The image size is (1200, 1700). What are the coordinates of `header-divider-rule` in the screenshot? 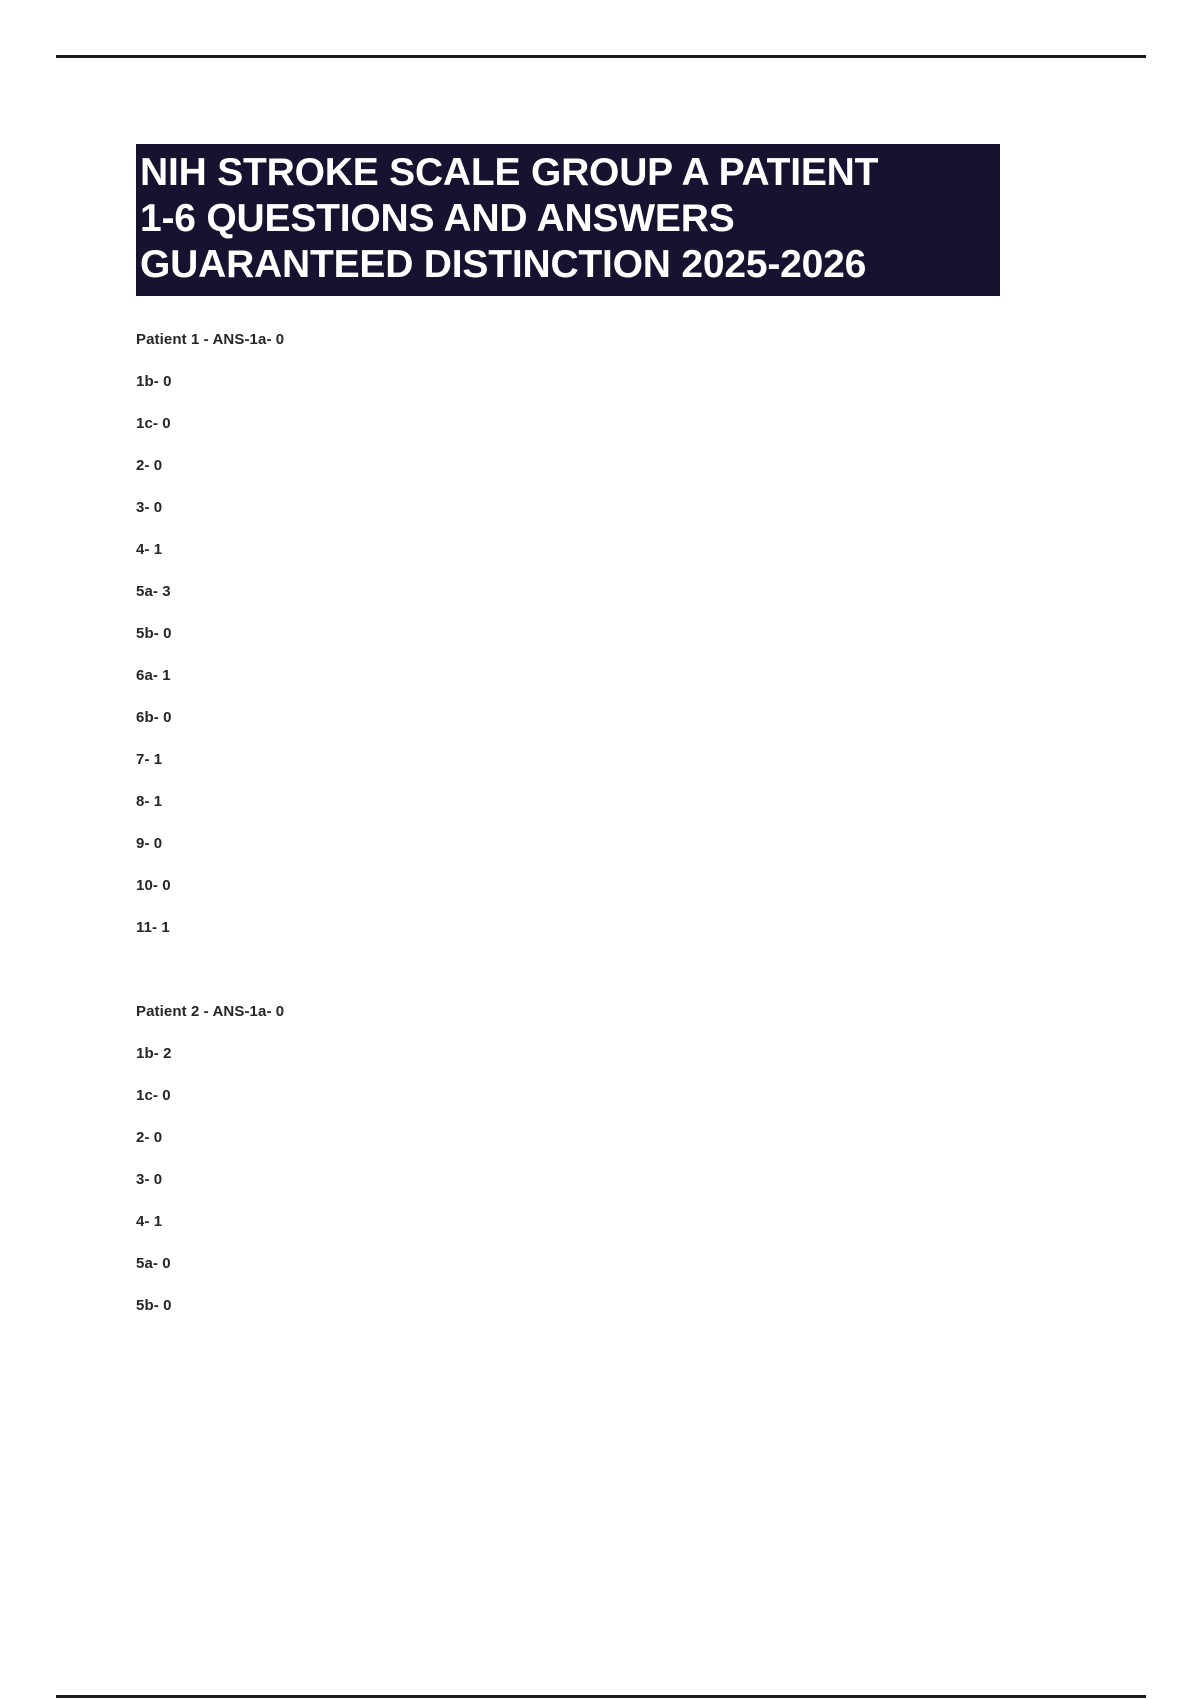 It's located at (601, 56).